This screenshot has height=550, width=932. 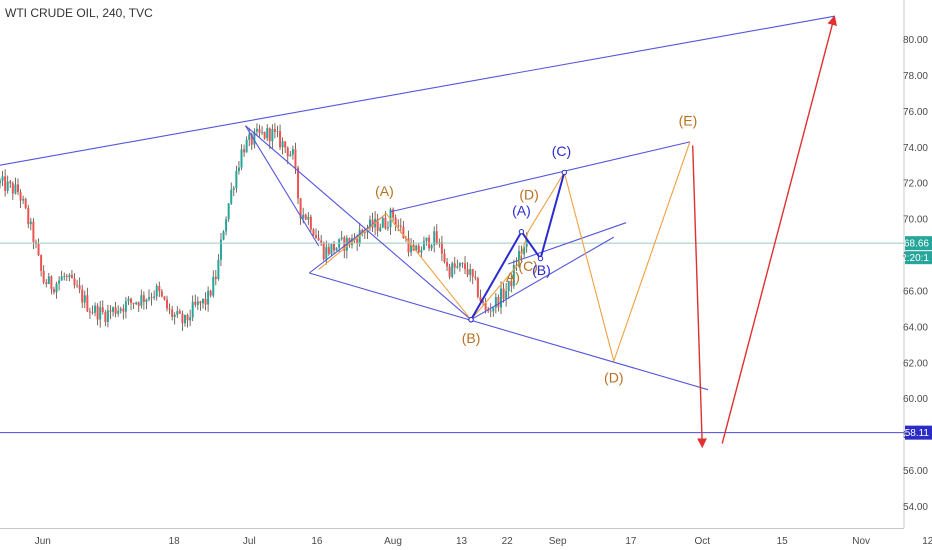 I want to click on x-tick-label: 18, so click(x=175, y=541).